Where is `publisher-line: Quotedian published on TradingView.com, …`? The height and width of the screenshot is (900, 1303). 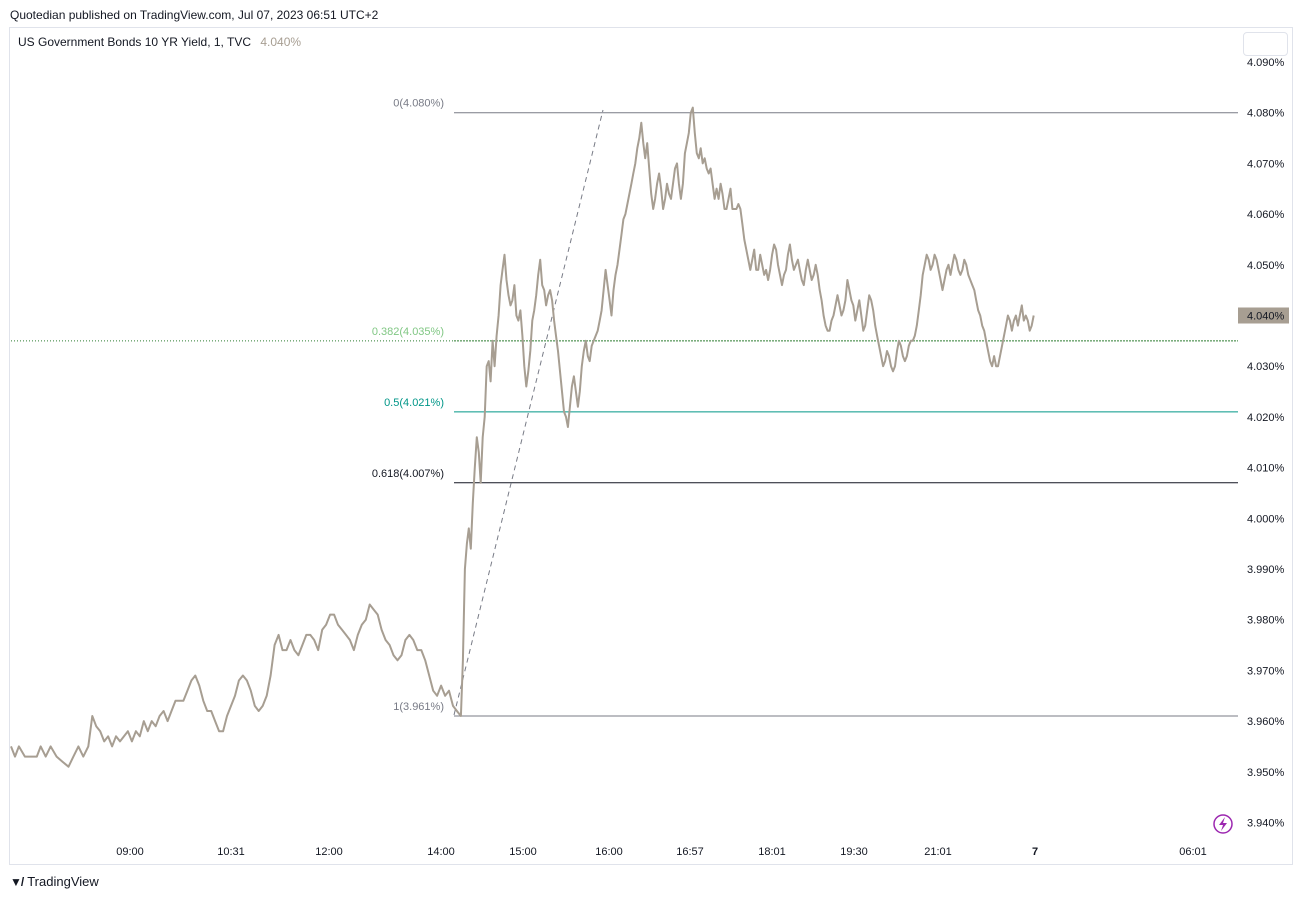
publisher-line: Quotedian published on TradingView.com, … is located at coordinates (194, 15).